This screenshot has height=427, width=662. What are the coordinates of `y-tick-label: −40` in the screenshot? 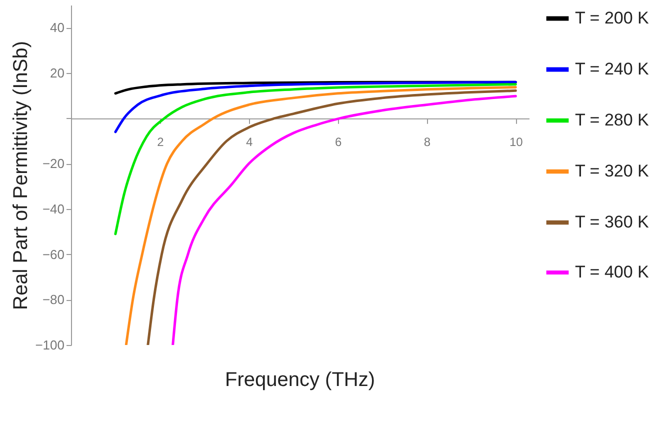 It's located at (53, 209).